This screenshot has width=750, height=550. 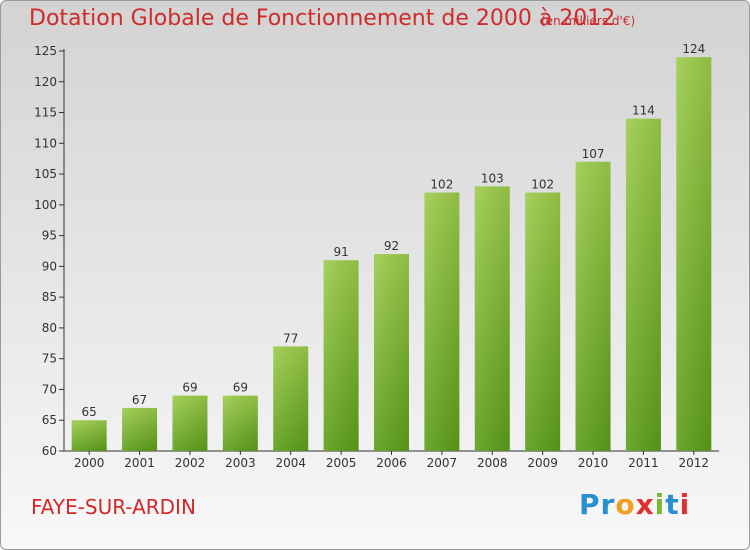 I want to click on y-tick-label: 85, so click(x=49, y=297).